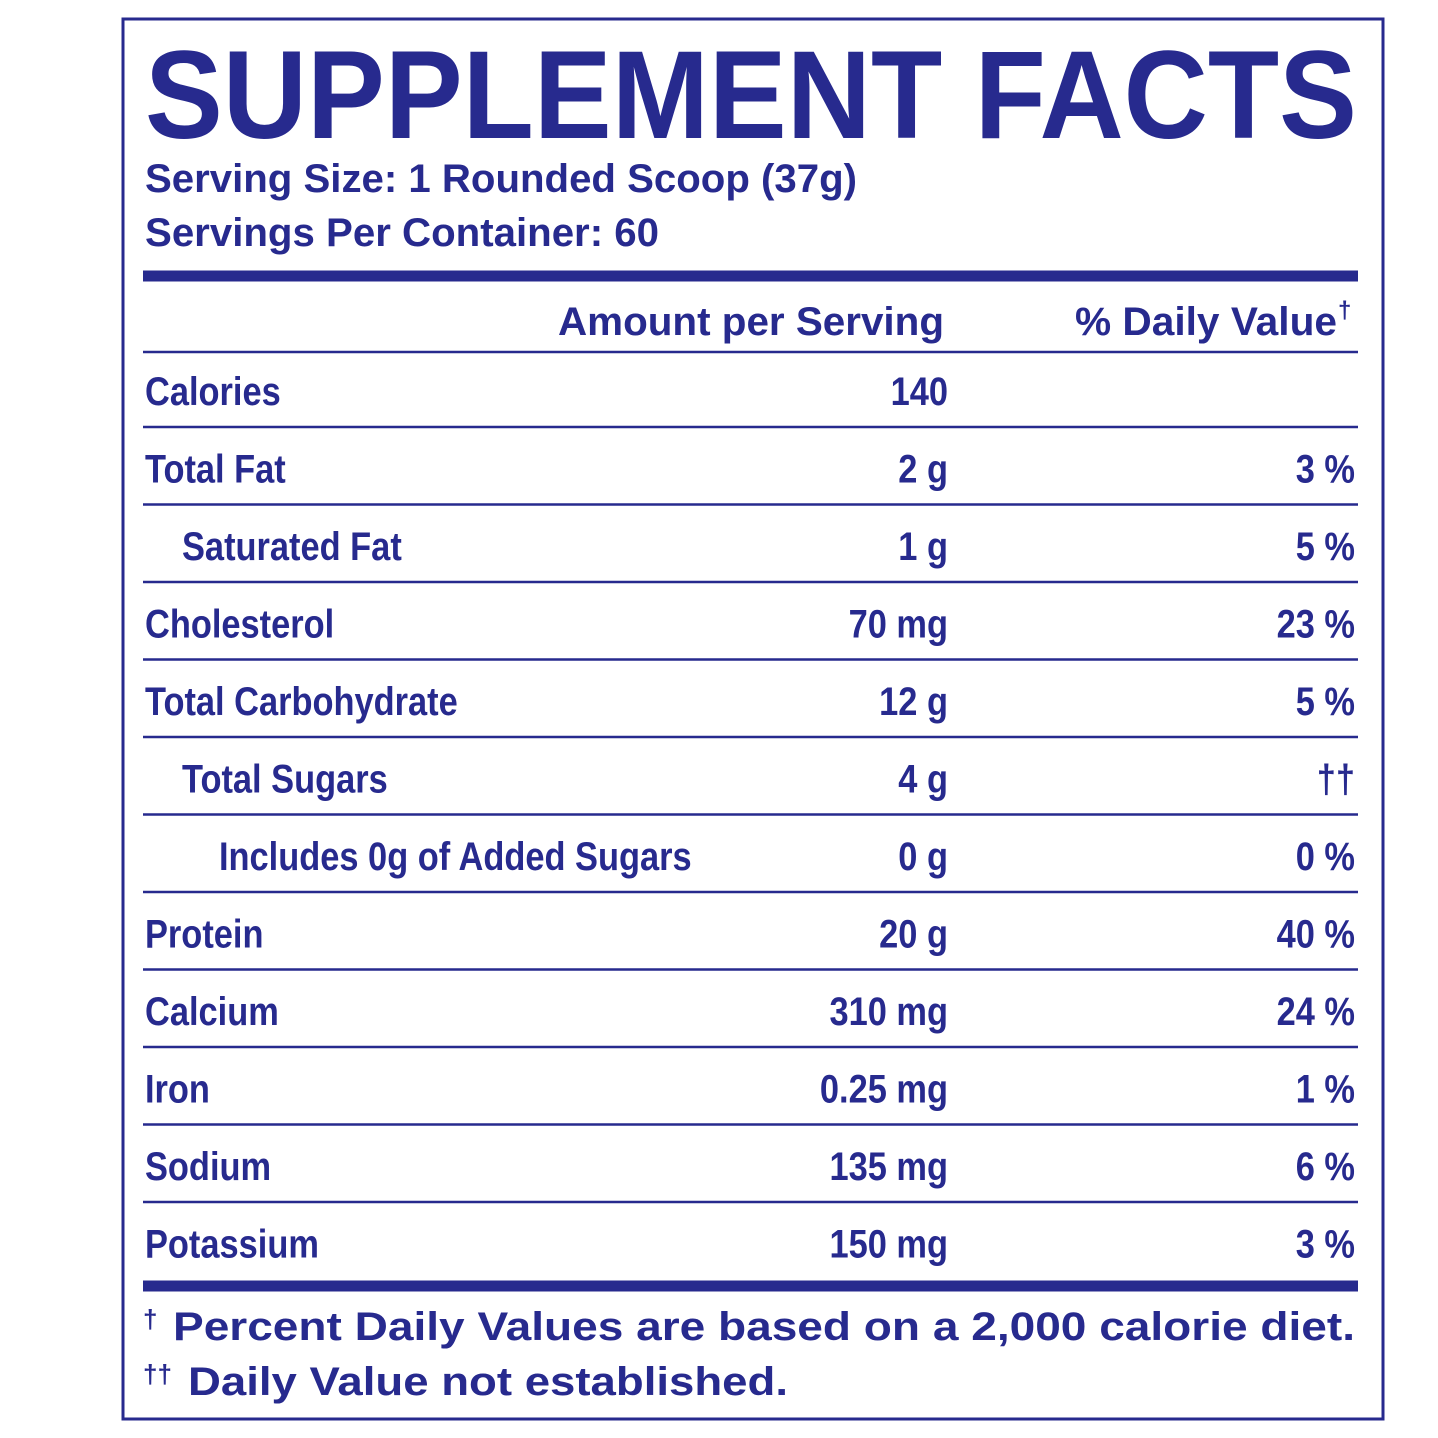 Image resolution: width=1438 pixels, height=1438 pixels. Describe the element at coordinates (232, 1243) in the screenshot. I see `nutrient-name: Potassium` at that location.